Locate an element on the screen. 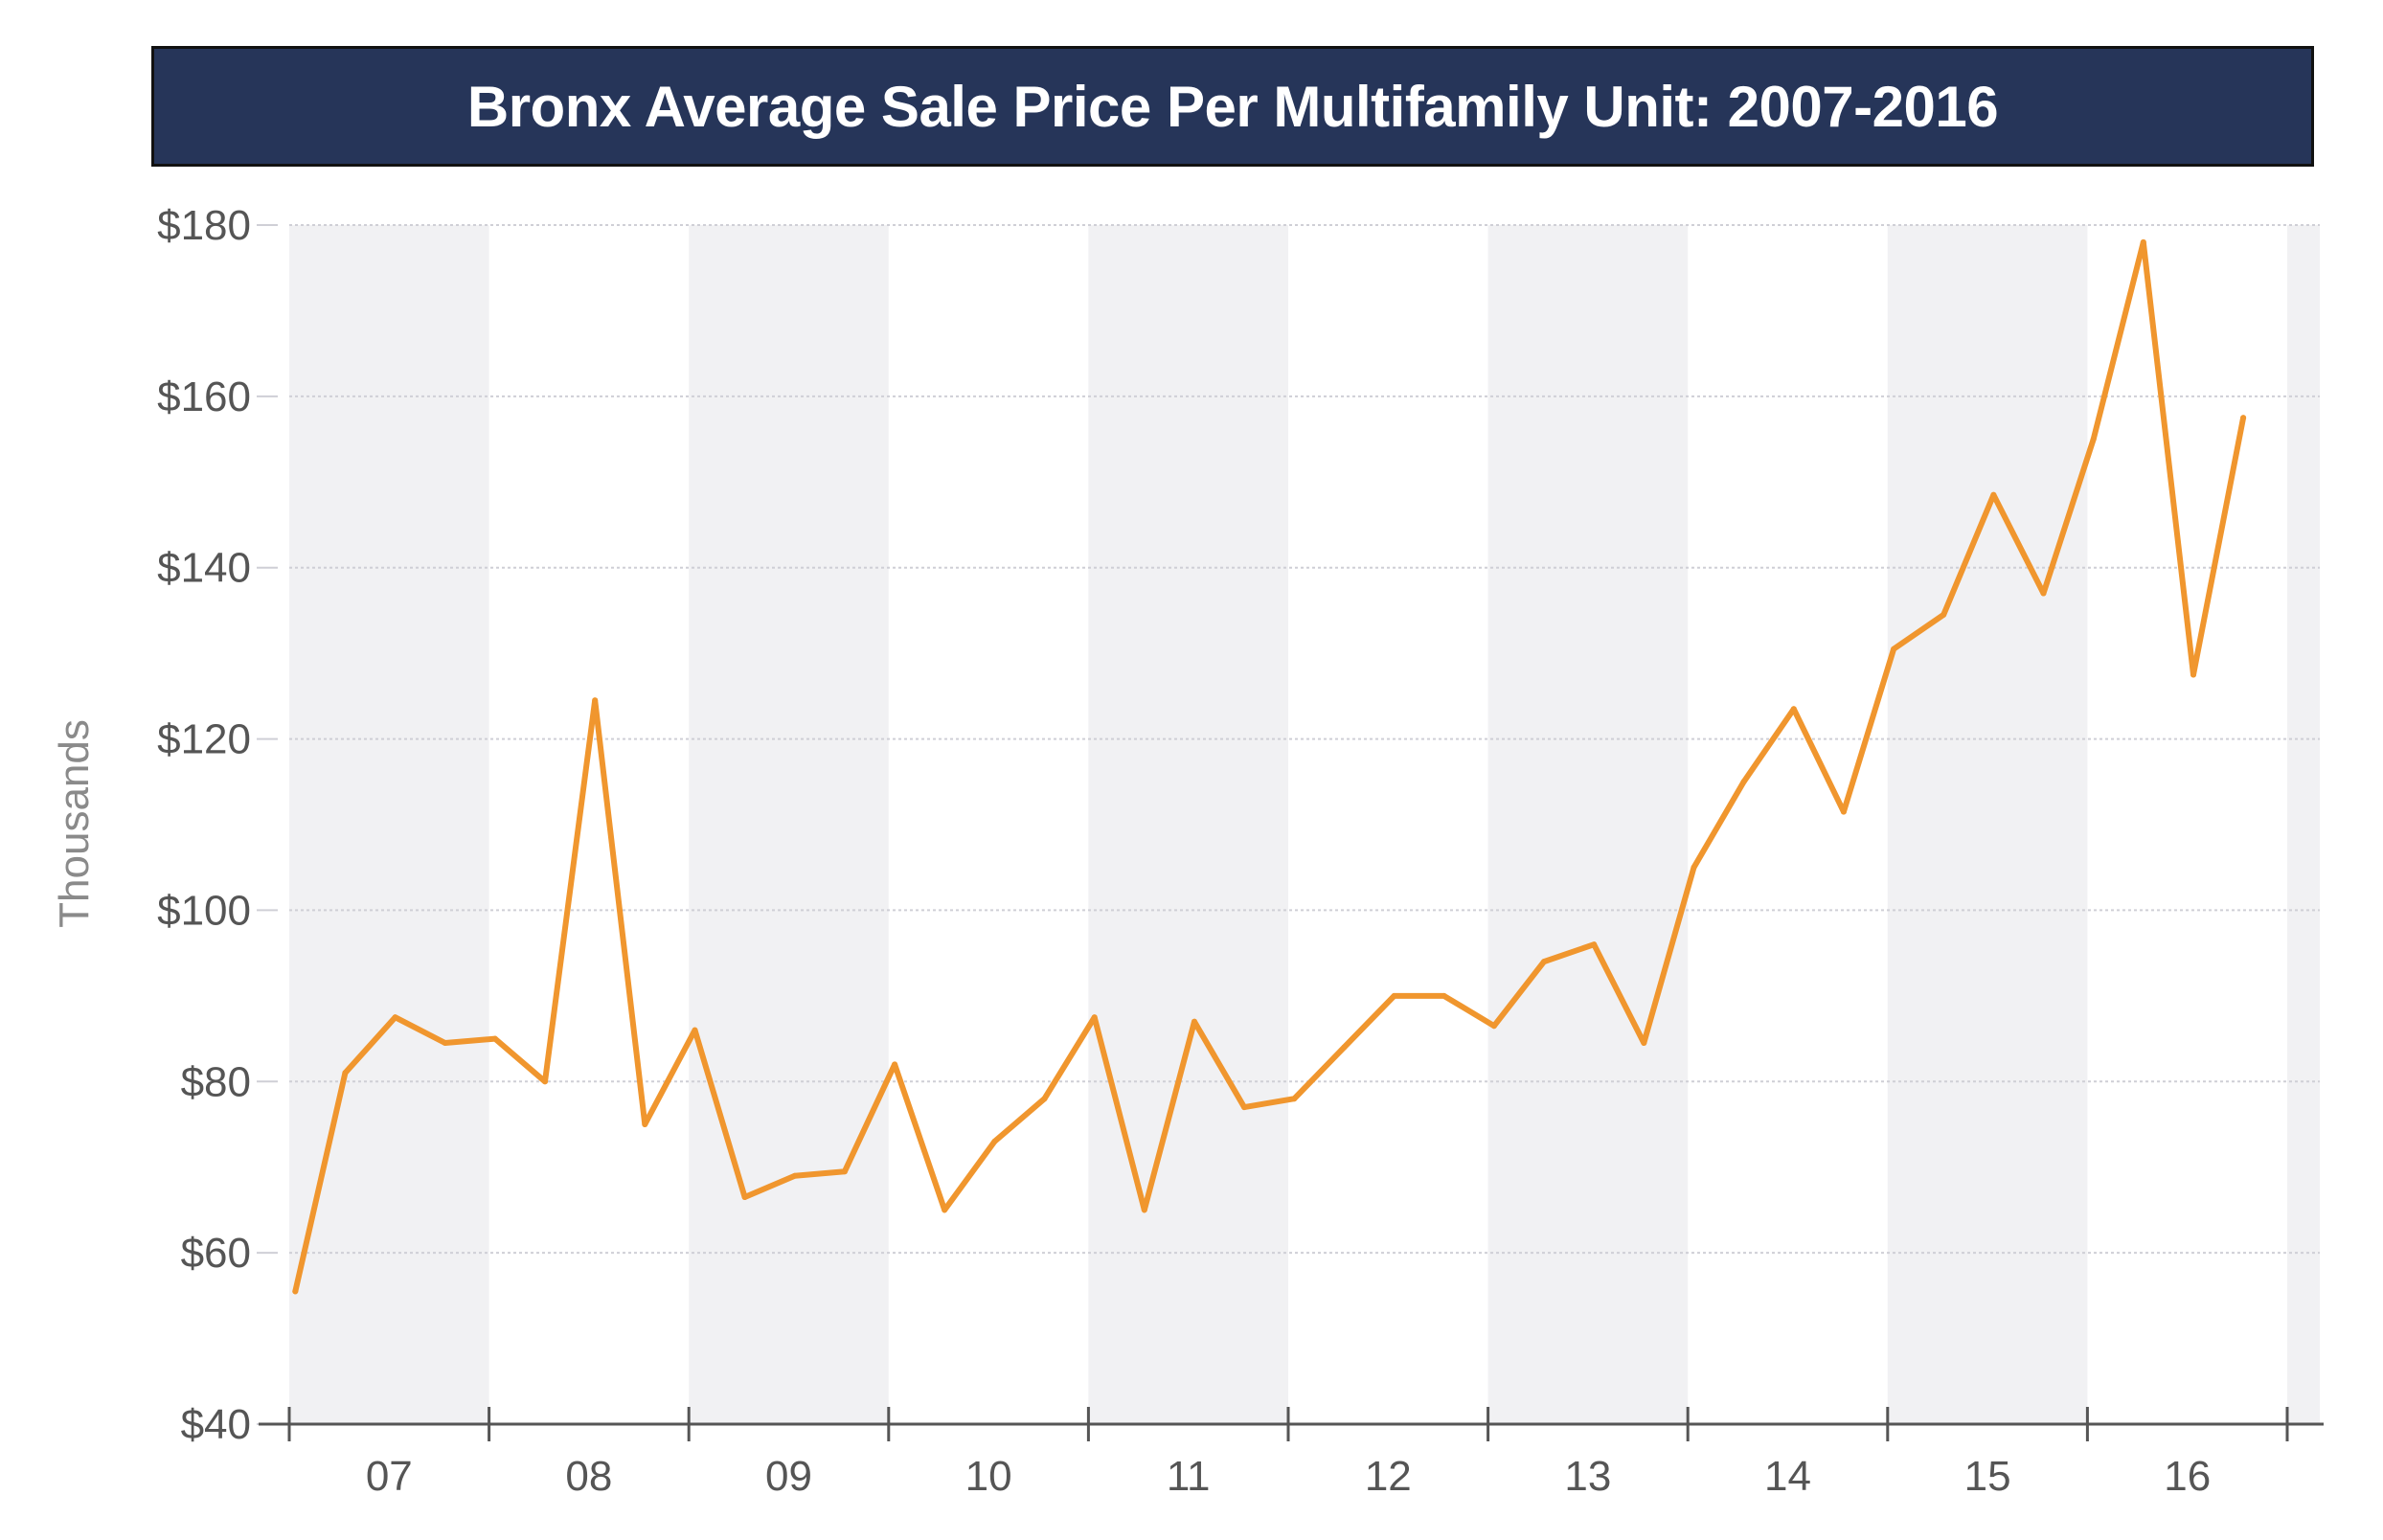 The image size is (2383, 1540). x-axis-tick-labels: 07 08 09 10 11 12 13 14 15 16 is located at coordinates (1288, 1476).